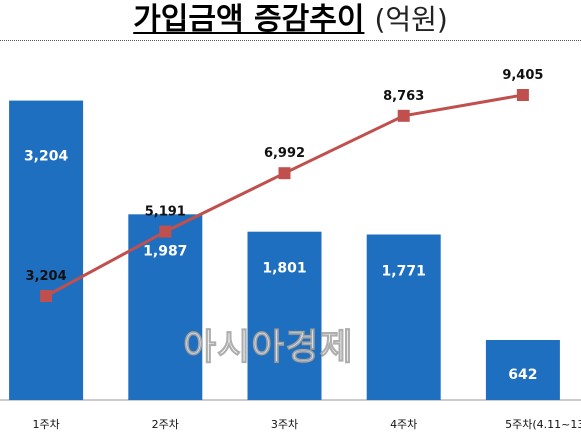  I want to click on bar-value-label: 1,801, so click(284, 269).